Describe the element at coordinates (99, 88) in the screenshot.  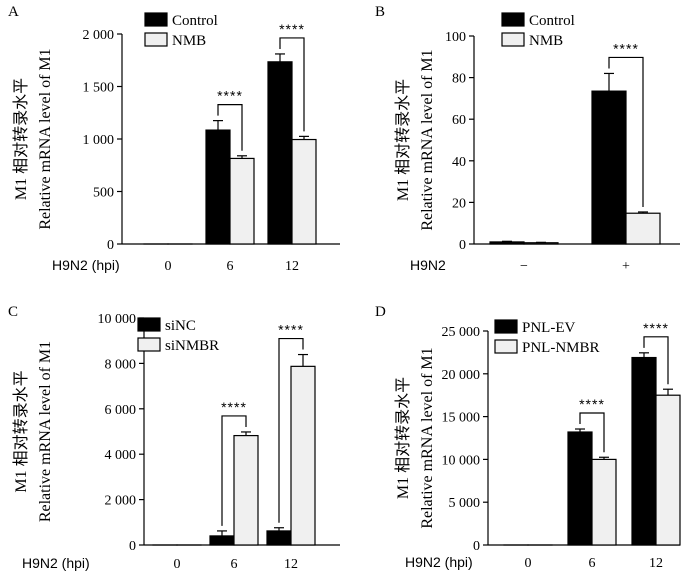
I see `y-tick-label: 1 500` at that location.